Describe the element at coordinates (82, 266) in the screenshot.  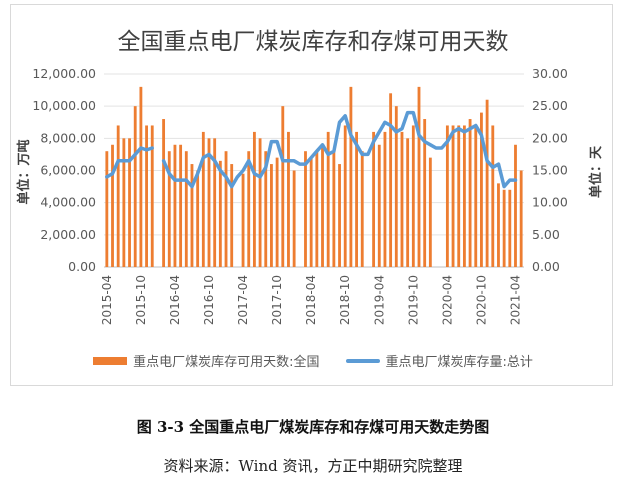
I see `y-left-tick-label: 0.00` at that location.